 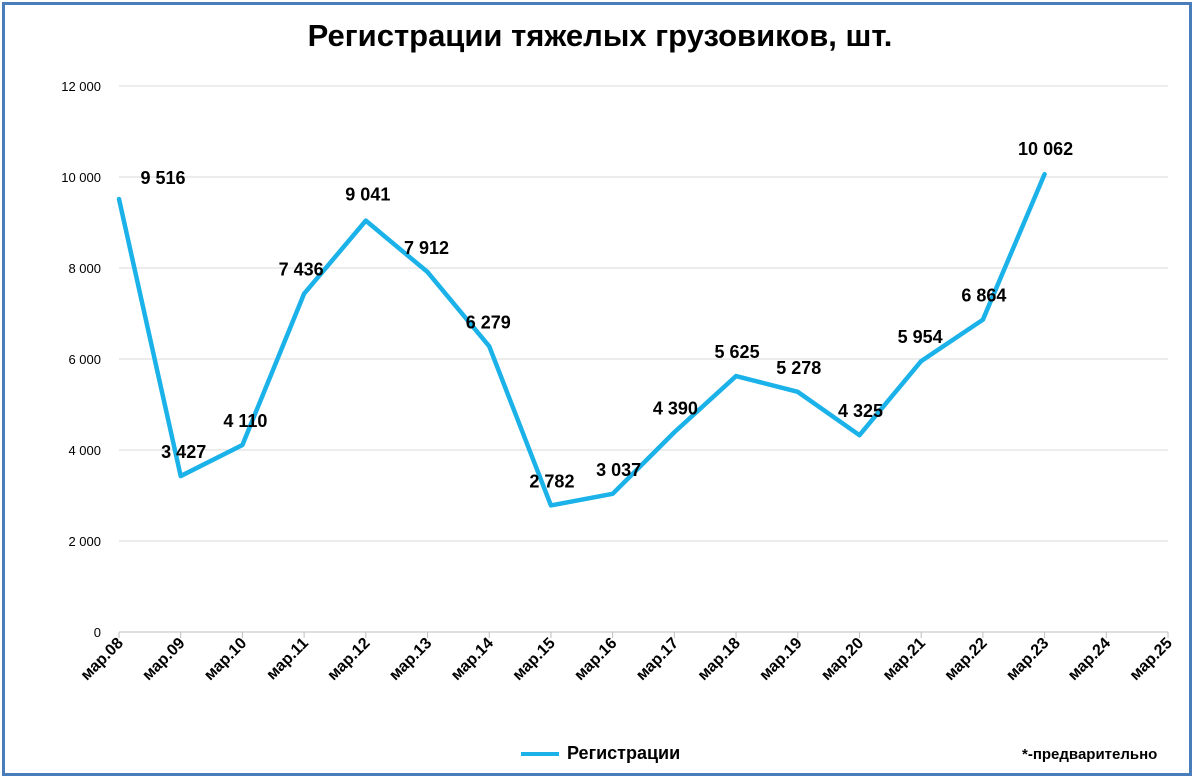 What do you see at coordinates (920, 337) in the screenshot?
I see `data-label: 5 954` at bounding box center [920, 337].